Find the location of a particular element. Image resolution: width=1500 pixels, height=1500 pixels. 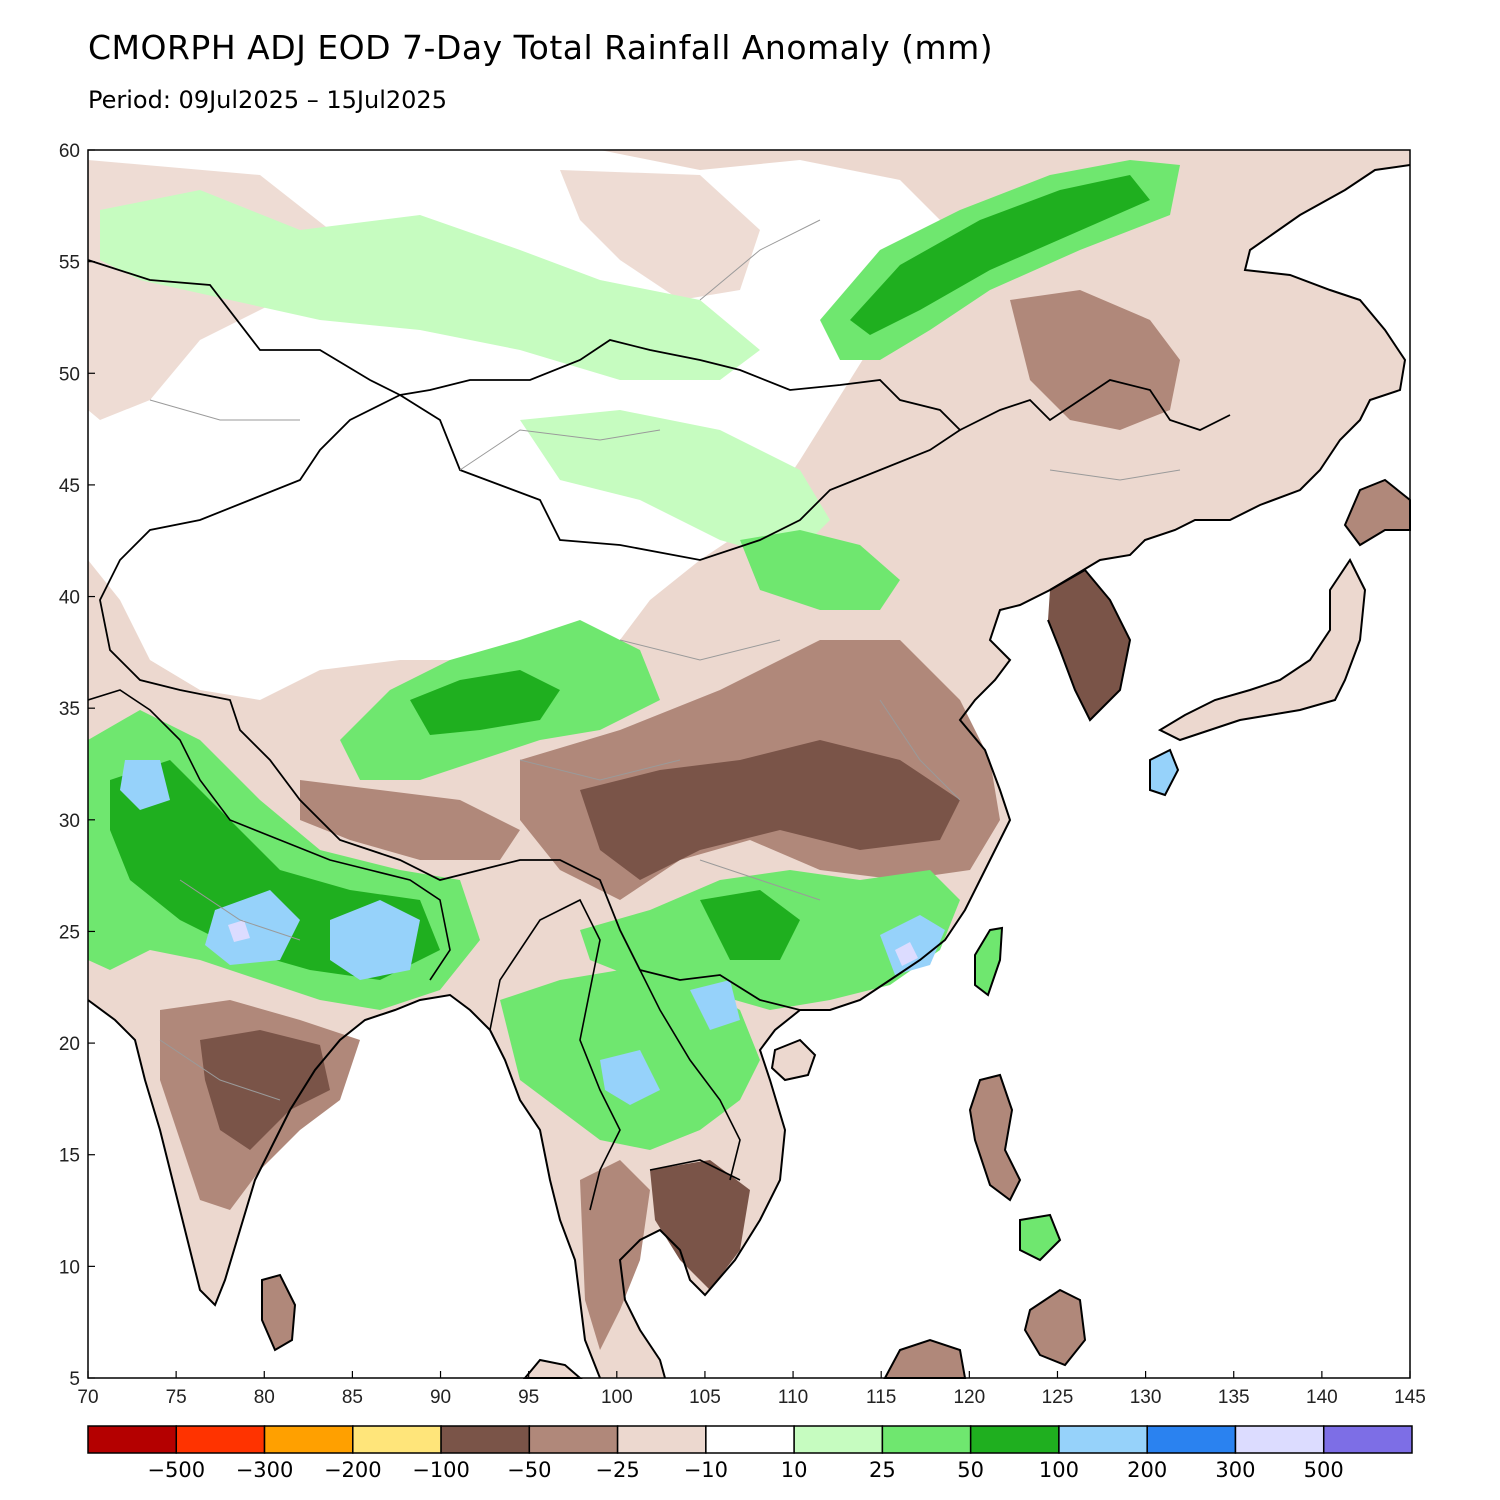

lat-tick-label: 20 is located at coordinates (69, 1044).